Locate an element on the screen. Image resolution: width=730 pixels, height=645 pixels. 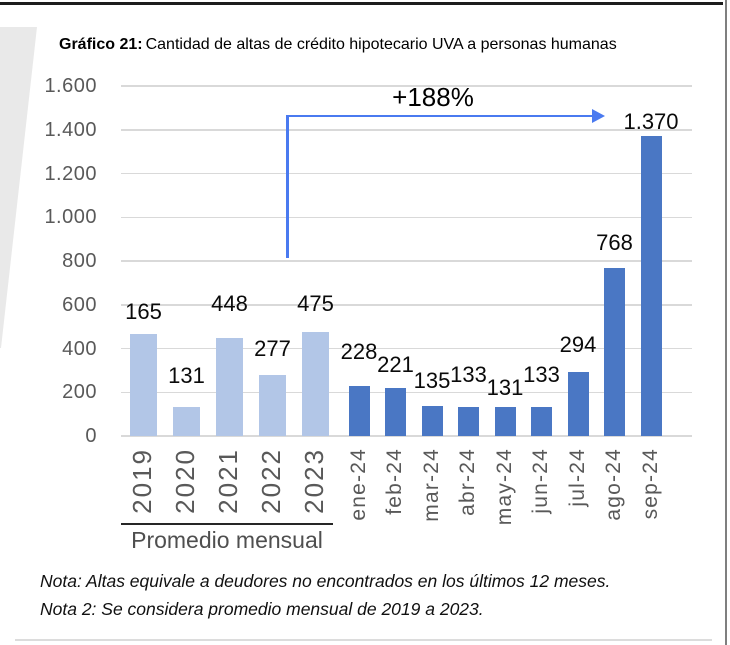
page-bottom-border is located at coordinates (363, 640).